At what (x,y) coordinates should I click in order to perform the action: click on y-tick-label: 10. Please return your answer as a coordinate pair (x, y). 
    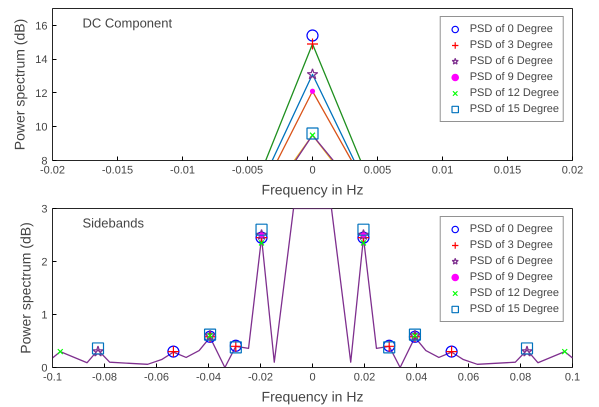
    Looking at the image, I should click on (41, 128).